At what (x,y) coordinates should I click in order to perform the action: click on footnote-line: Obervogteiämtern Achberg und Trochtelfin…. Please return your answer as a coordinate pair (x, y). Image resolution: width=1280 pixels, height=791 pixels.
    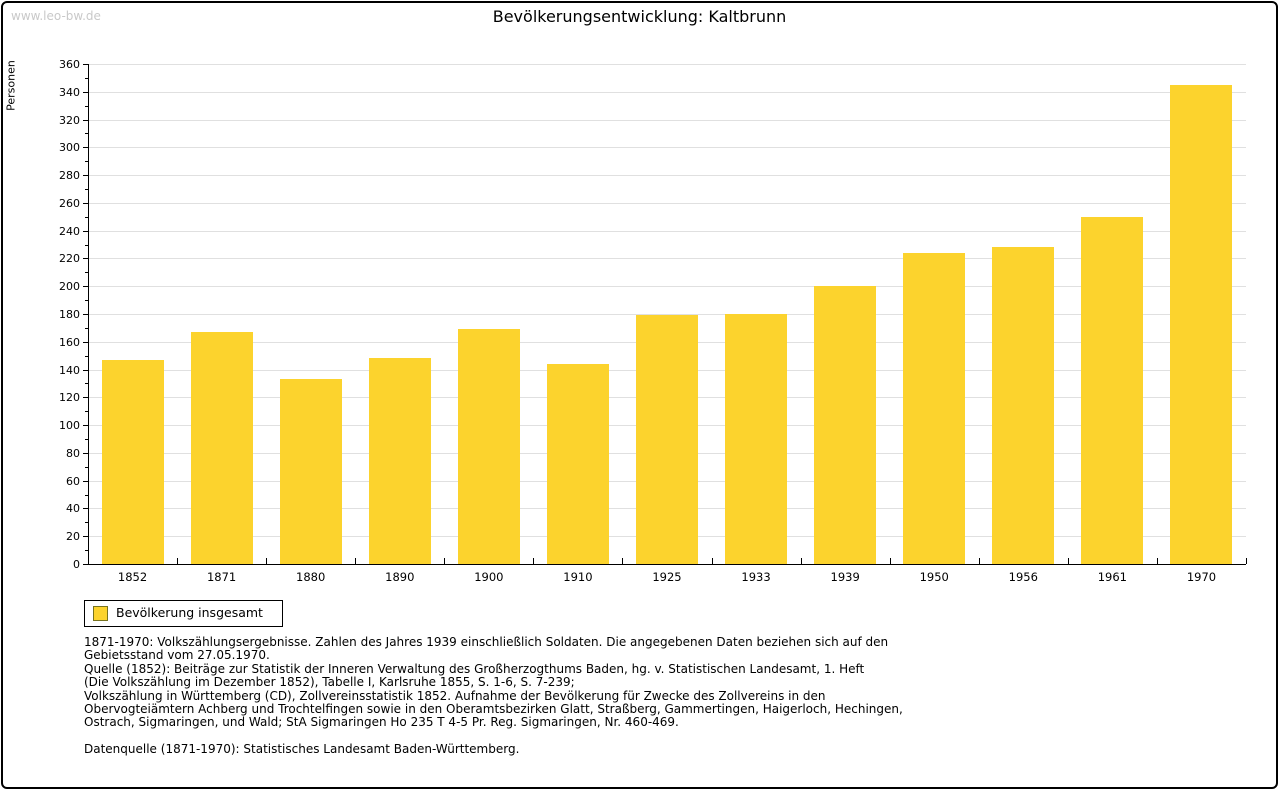
    Looking at the image, I should click on (493, 709).